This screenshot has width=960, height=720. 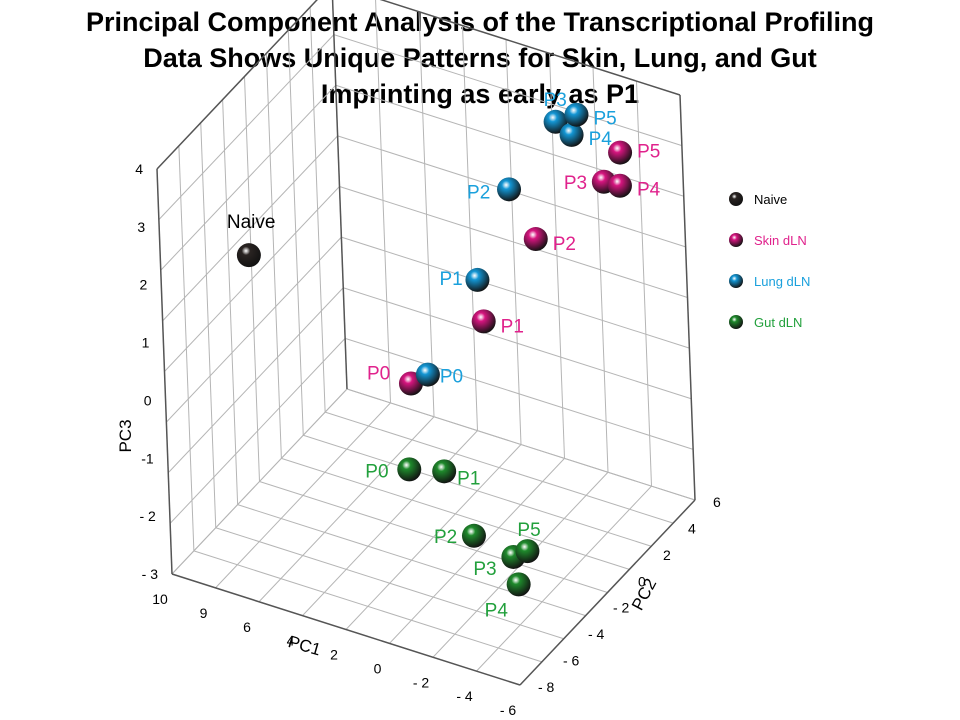 What do you see at coordinates (139, 169) in the screenshot?
I see `z-tick-label: 4` at bounding box center [139, 169].